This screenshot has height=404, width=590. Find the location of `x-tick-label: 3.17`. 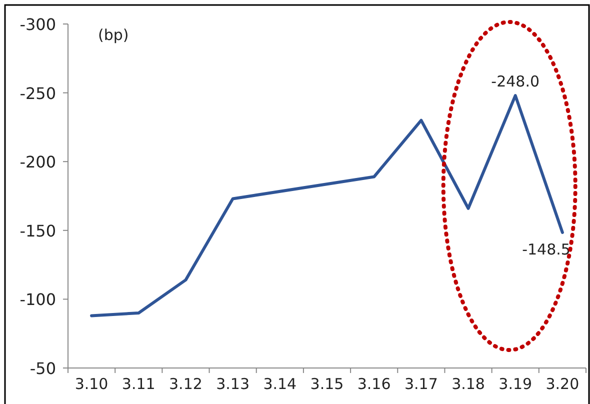

x-tick-label: 3.17 is located at coordinates (421, 384).